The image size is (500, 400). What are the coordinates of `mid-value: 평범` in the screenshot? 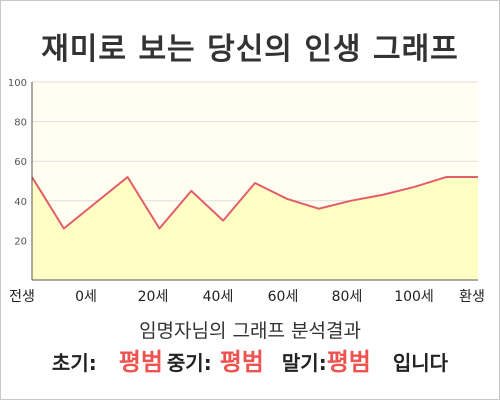 It's located at (241, 362).